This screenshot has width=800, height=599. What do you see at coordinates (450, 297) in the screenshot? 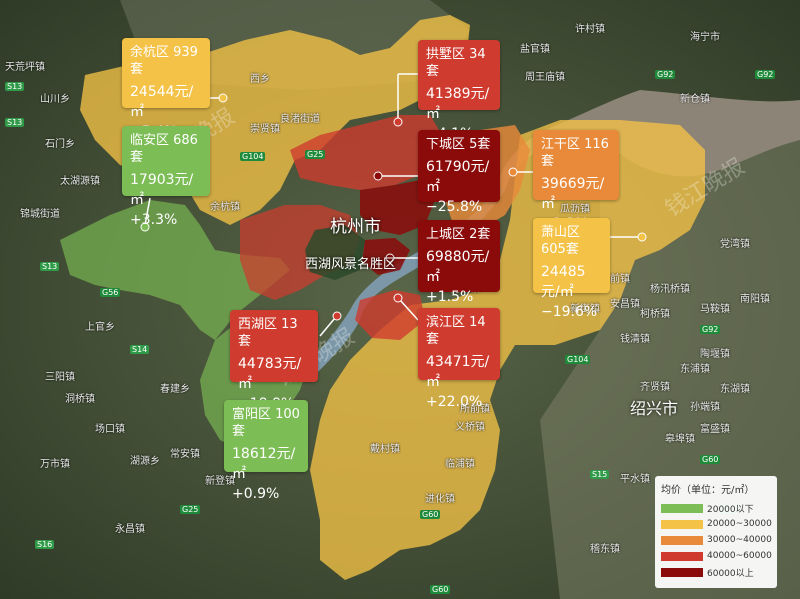
I see `district-change: +1.5%` at bounding box center [450, 297].